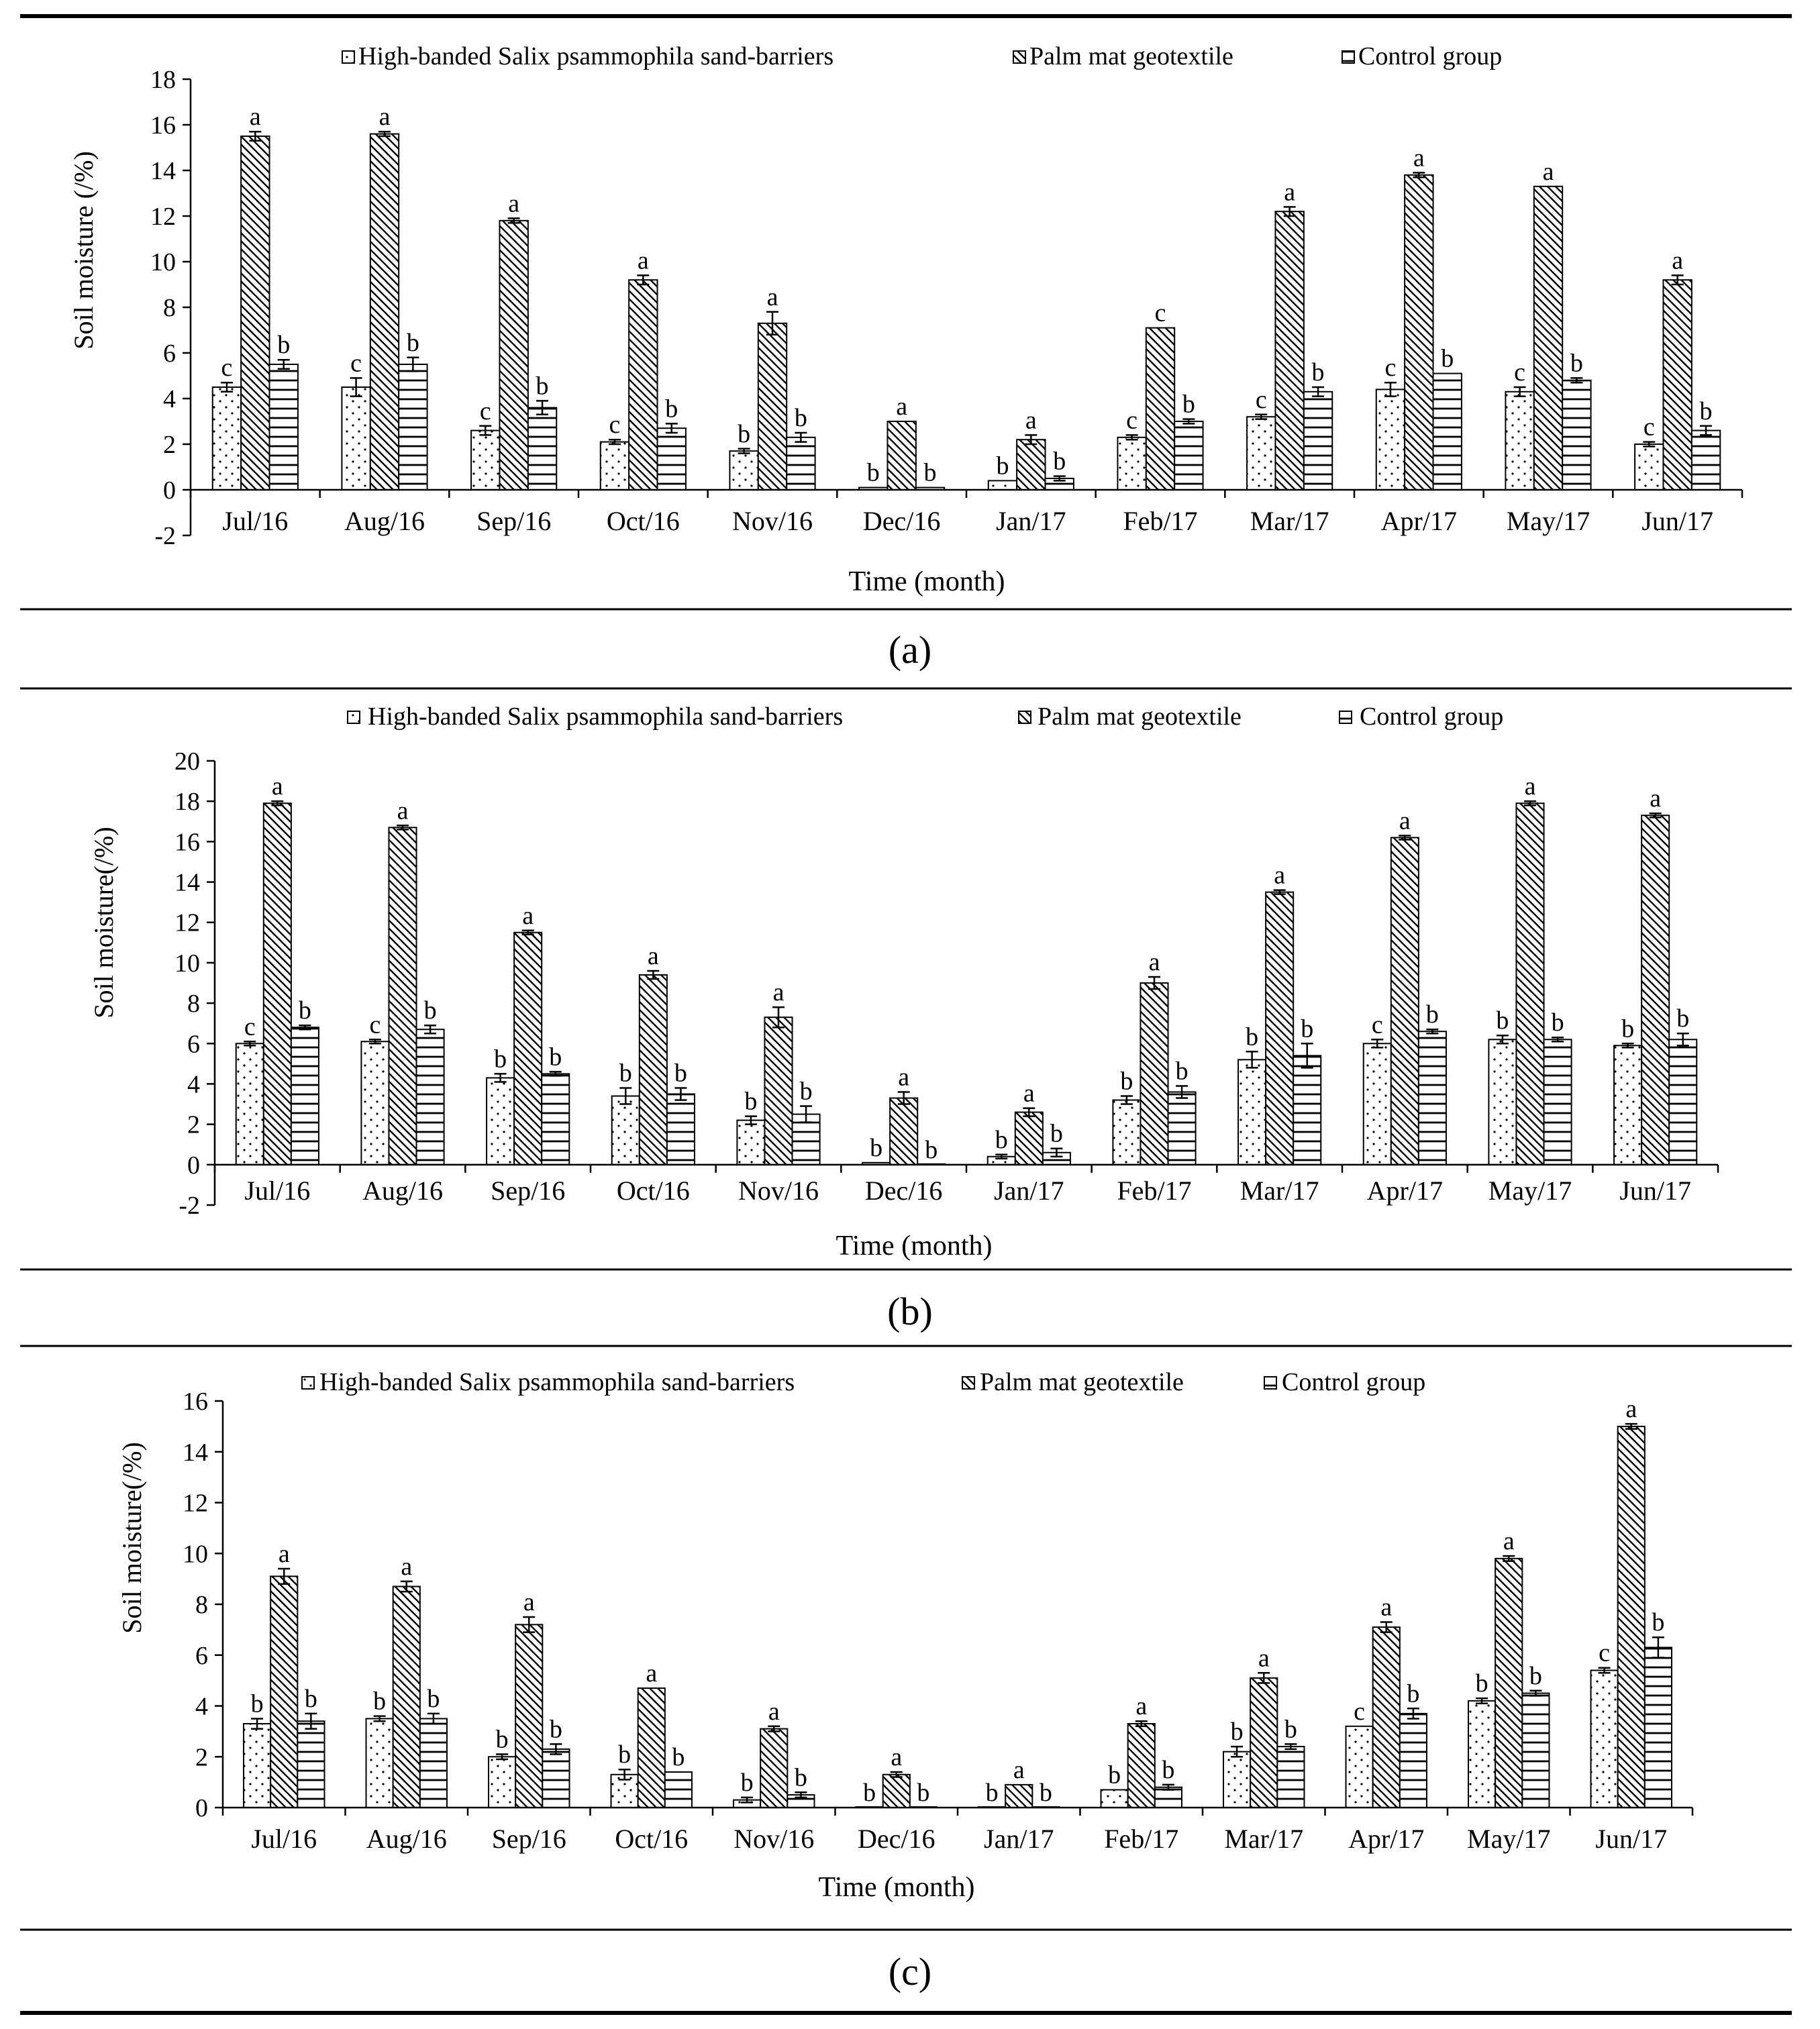 Image resolution: width=1820 pixels, height=2029 pixels. I want to click on y-tick-label: 18, so click(187, 802).